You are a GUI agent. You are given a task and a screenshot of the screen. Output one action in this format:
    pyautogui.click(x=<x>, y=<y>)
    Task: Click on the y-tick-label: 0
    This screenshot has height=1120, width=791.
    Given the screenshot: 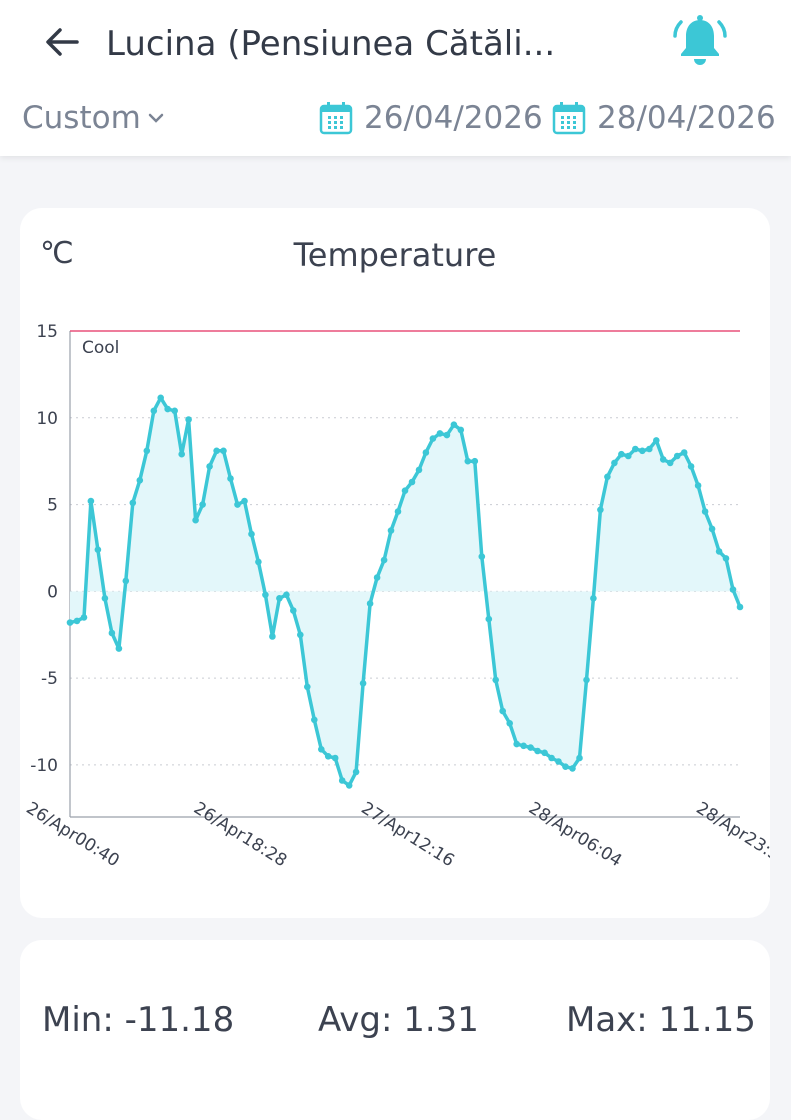 What is the action you would take?
    pyautogui.click(x=52, y=592)
    